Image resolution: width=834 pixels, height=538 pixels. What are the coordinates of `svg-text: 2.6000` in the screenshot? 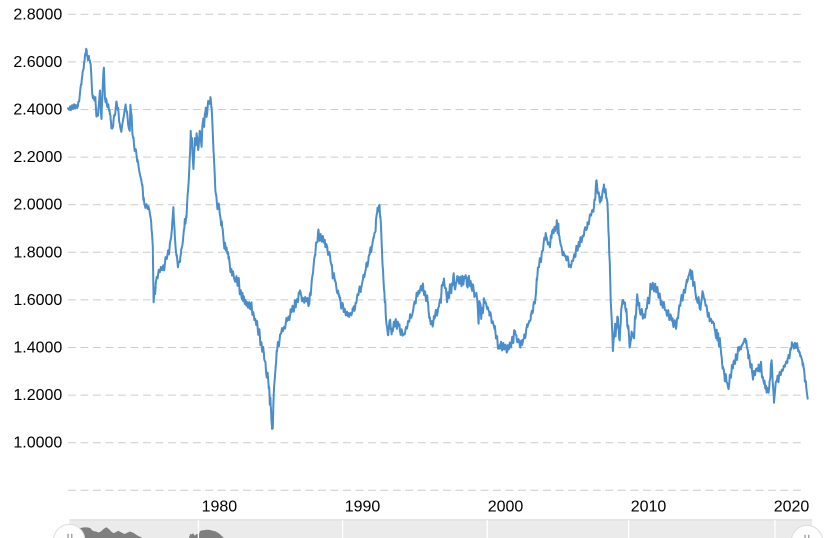 It's located at (37, 62).